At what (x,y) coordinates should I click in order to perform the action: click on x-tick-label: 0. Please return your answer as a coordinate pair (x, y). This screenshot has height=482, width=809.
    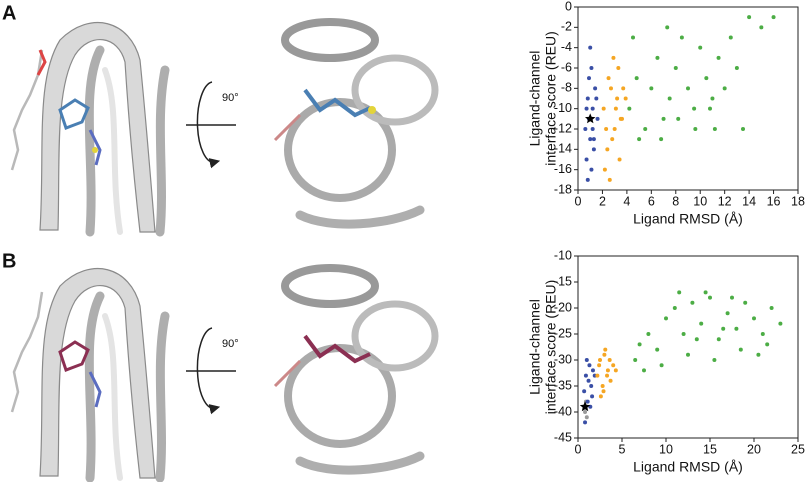
    Looking at the image, I should click on (578, 449).